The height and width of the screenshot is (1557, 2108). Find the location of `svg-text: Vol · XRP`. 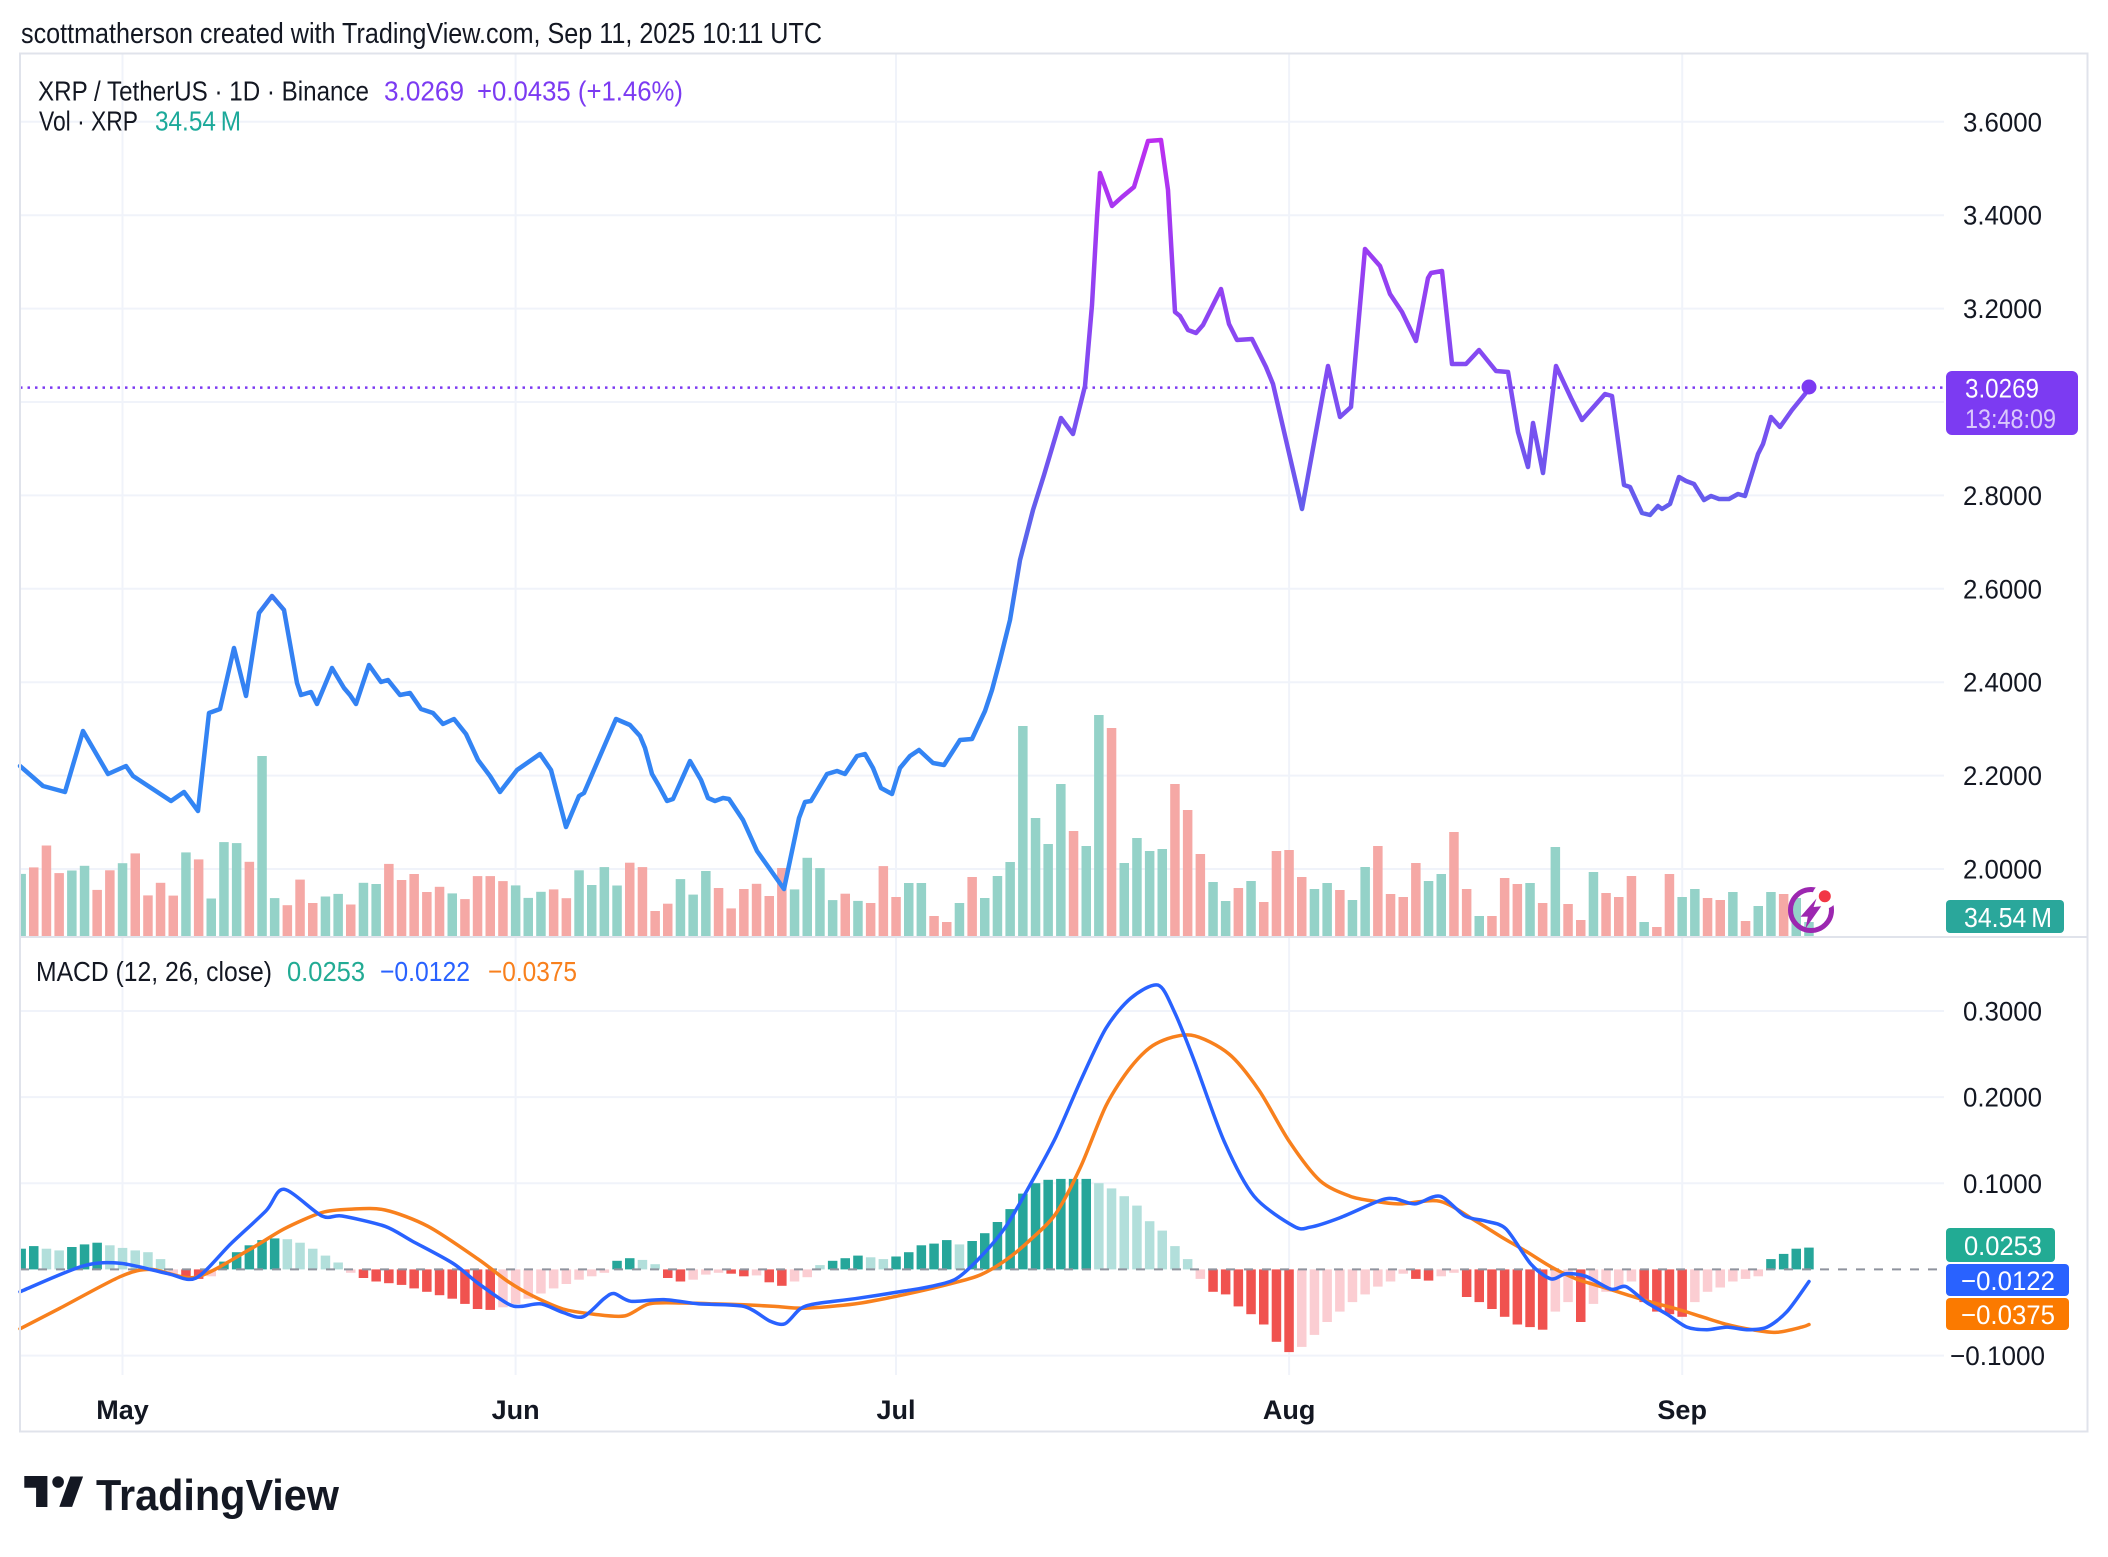

svg-text: Vol · XRP is located at coordinates (88, 121).